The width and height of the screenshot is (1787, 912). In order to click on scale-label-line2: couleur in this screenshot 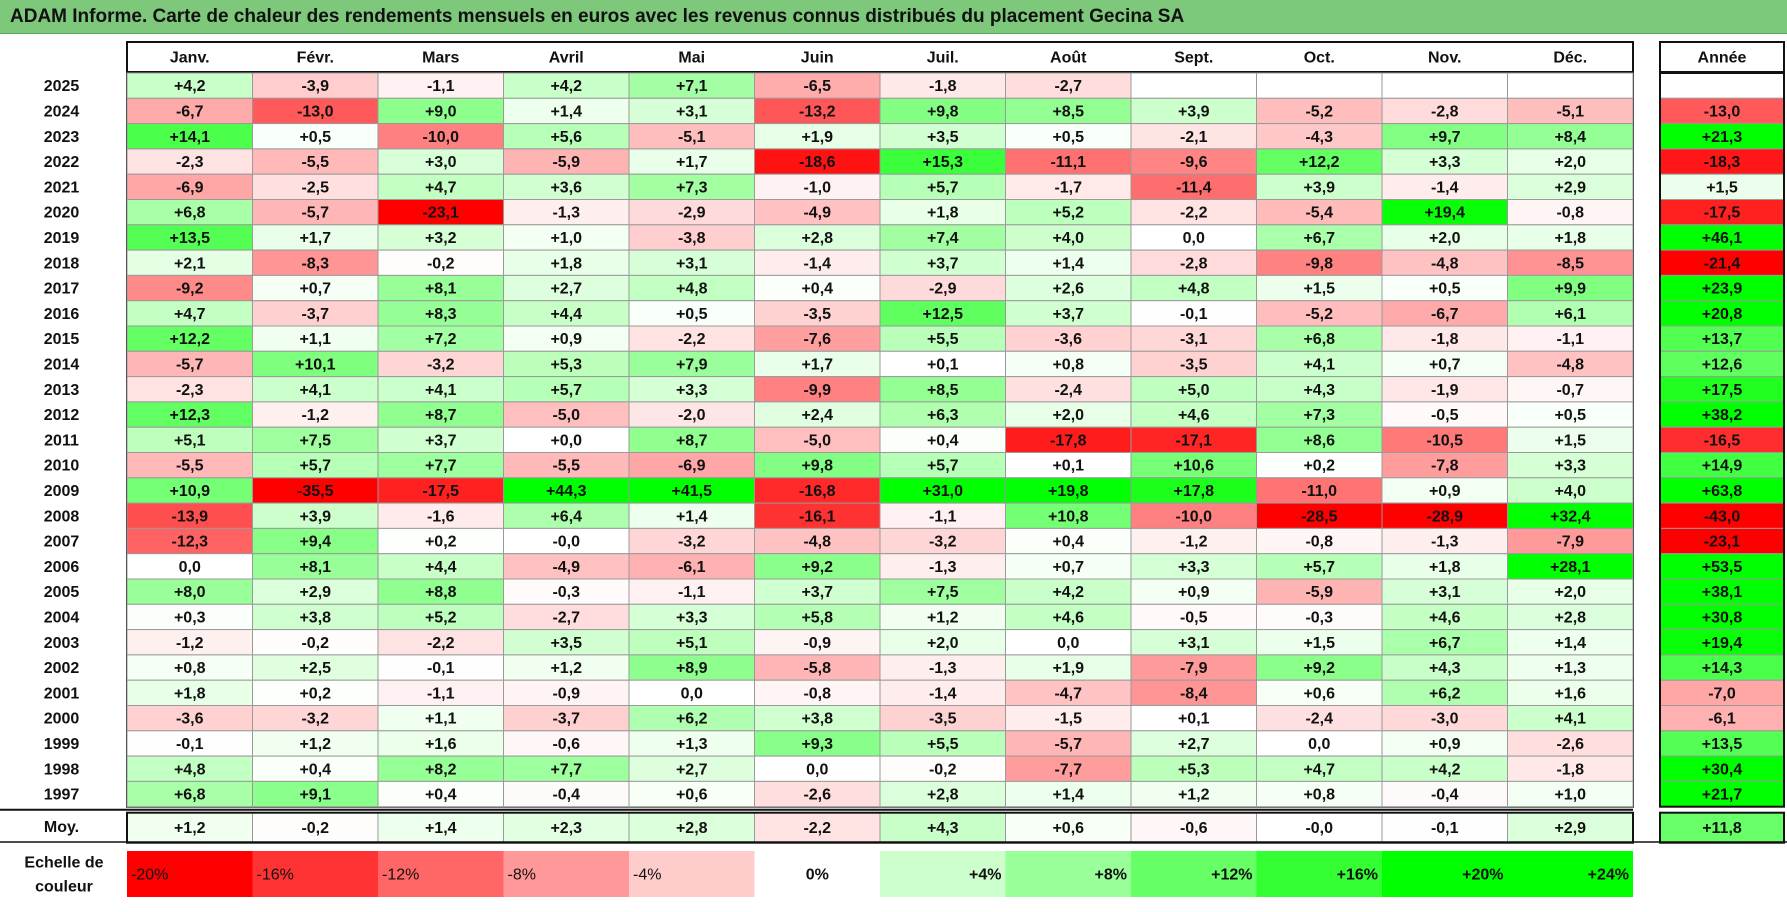, I will do `click(64, 887)`.